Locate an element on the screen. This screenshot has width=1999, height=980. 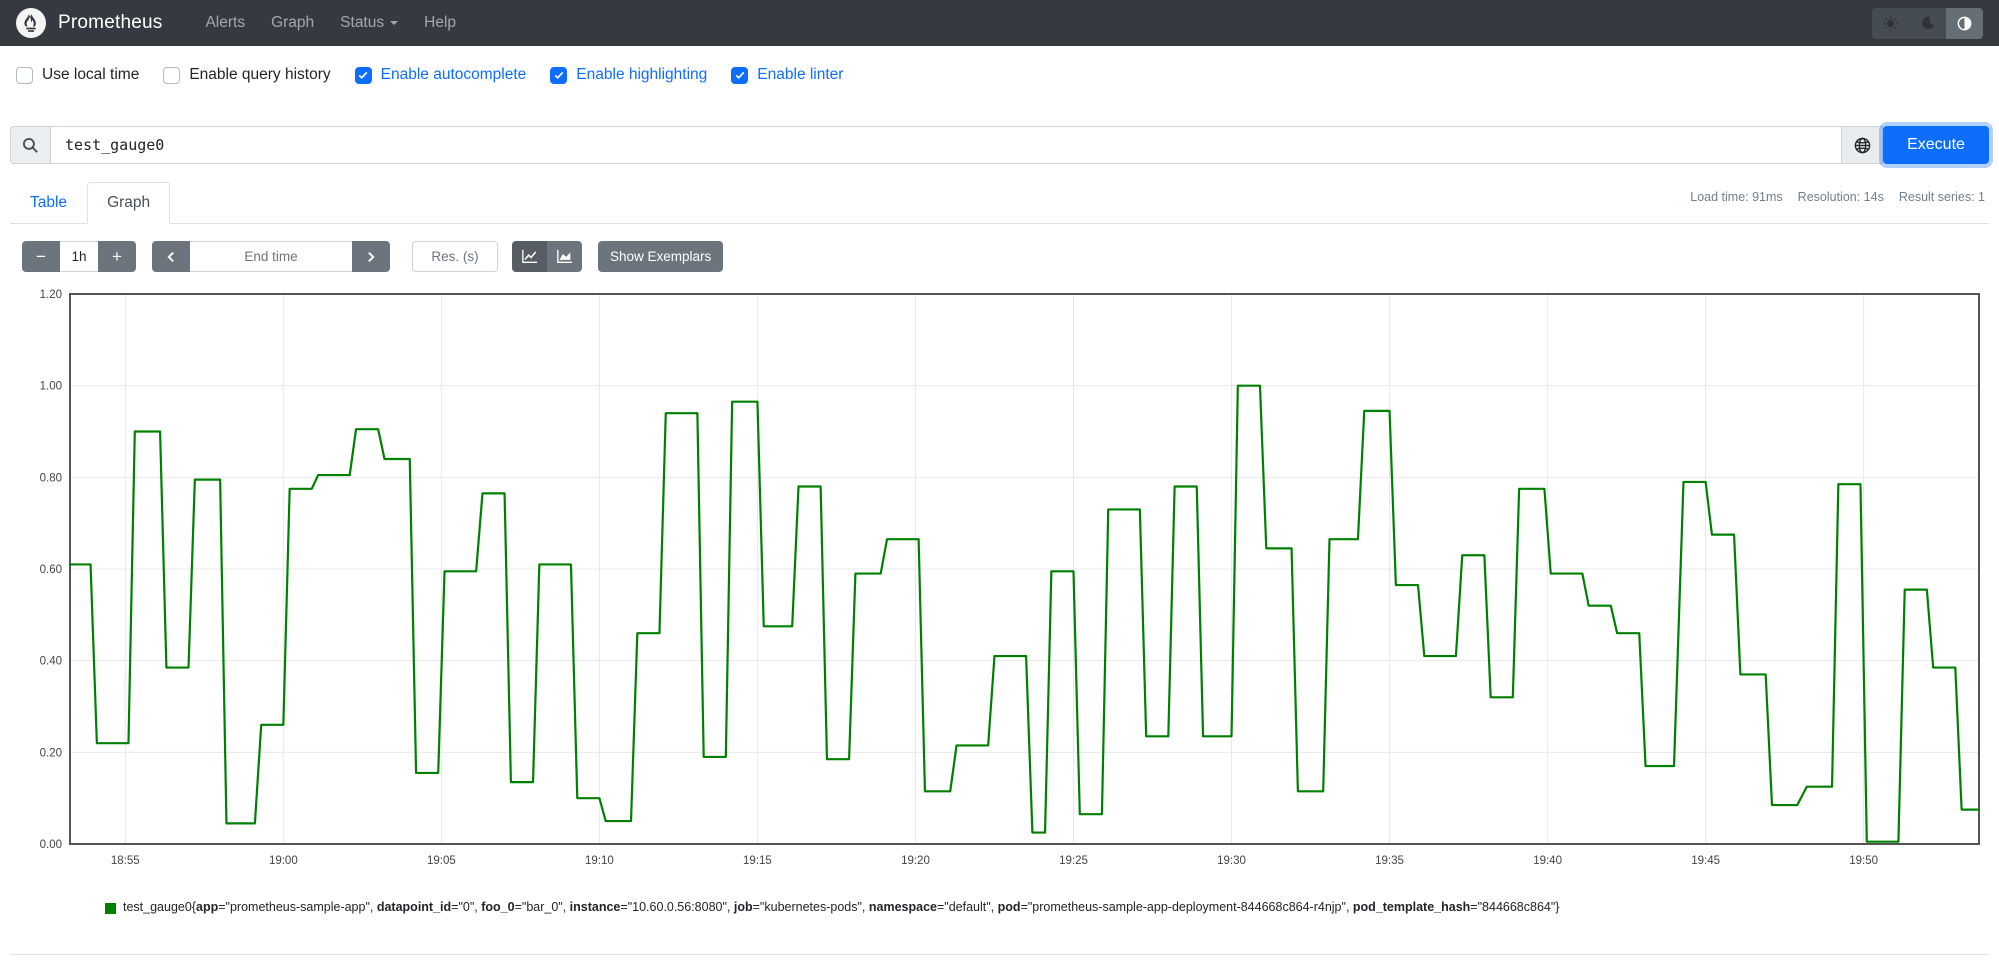
svg-text: 18:55 is located at coordinates (125, 861).